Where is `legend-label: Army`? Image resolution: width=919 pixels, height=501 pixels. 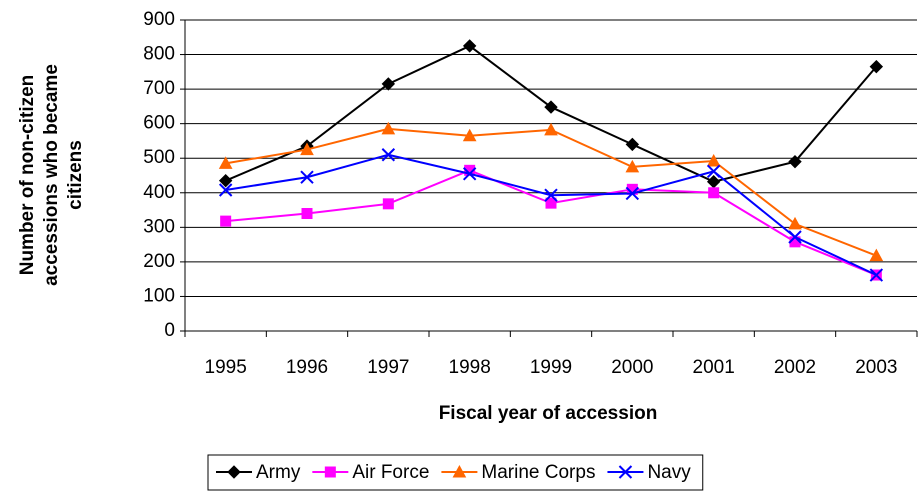 legend-label: Army is located at coordinates (278, 472).